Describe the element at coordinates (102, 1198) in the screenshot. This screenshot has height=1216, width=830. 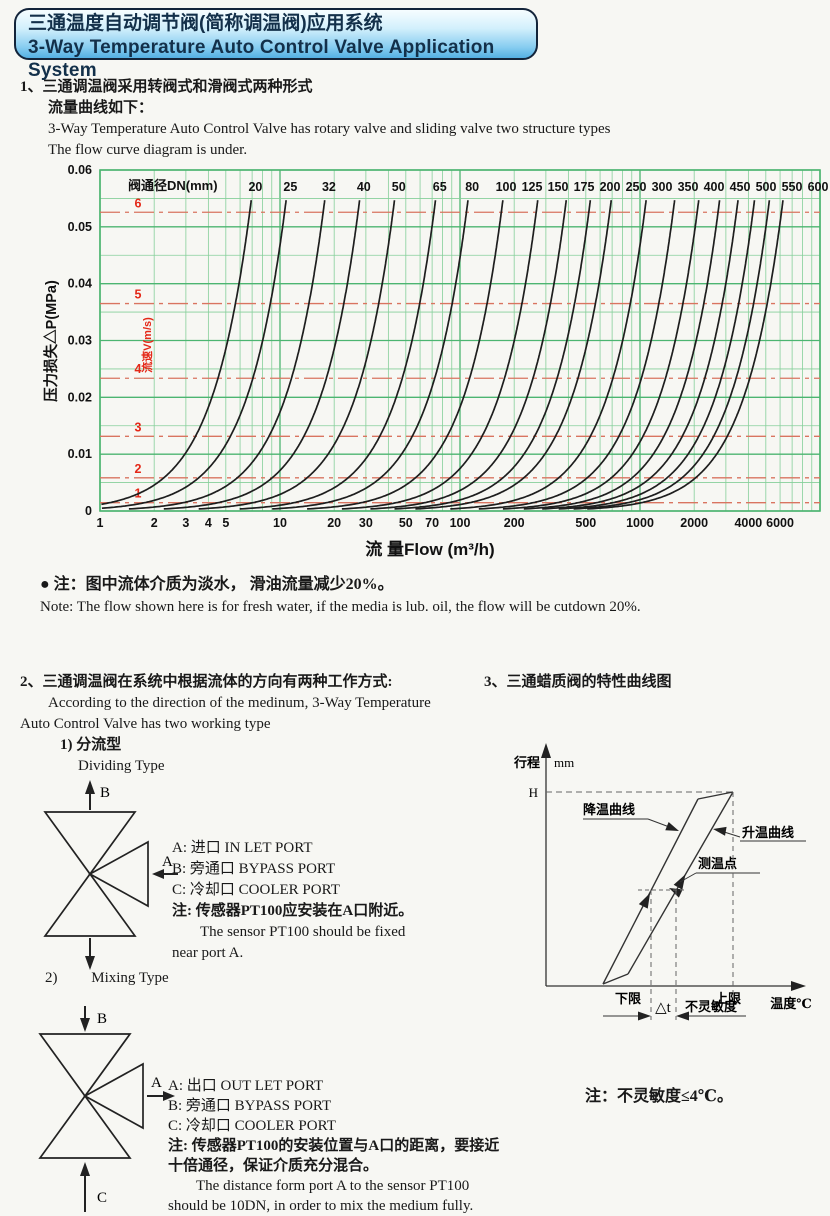
I see `valve2-port-c-label: C` at that location.